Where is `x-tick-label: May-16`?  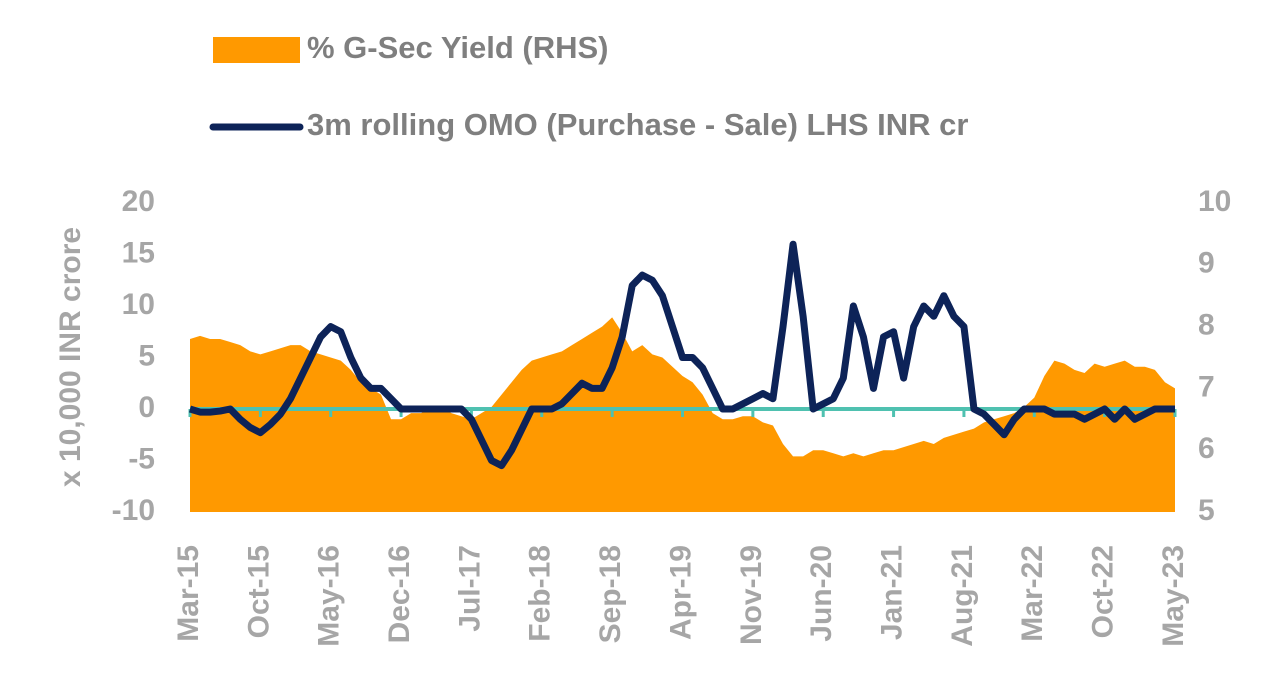 x-tick-label: May-16 is located at coordinates (329, 596).